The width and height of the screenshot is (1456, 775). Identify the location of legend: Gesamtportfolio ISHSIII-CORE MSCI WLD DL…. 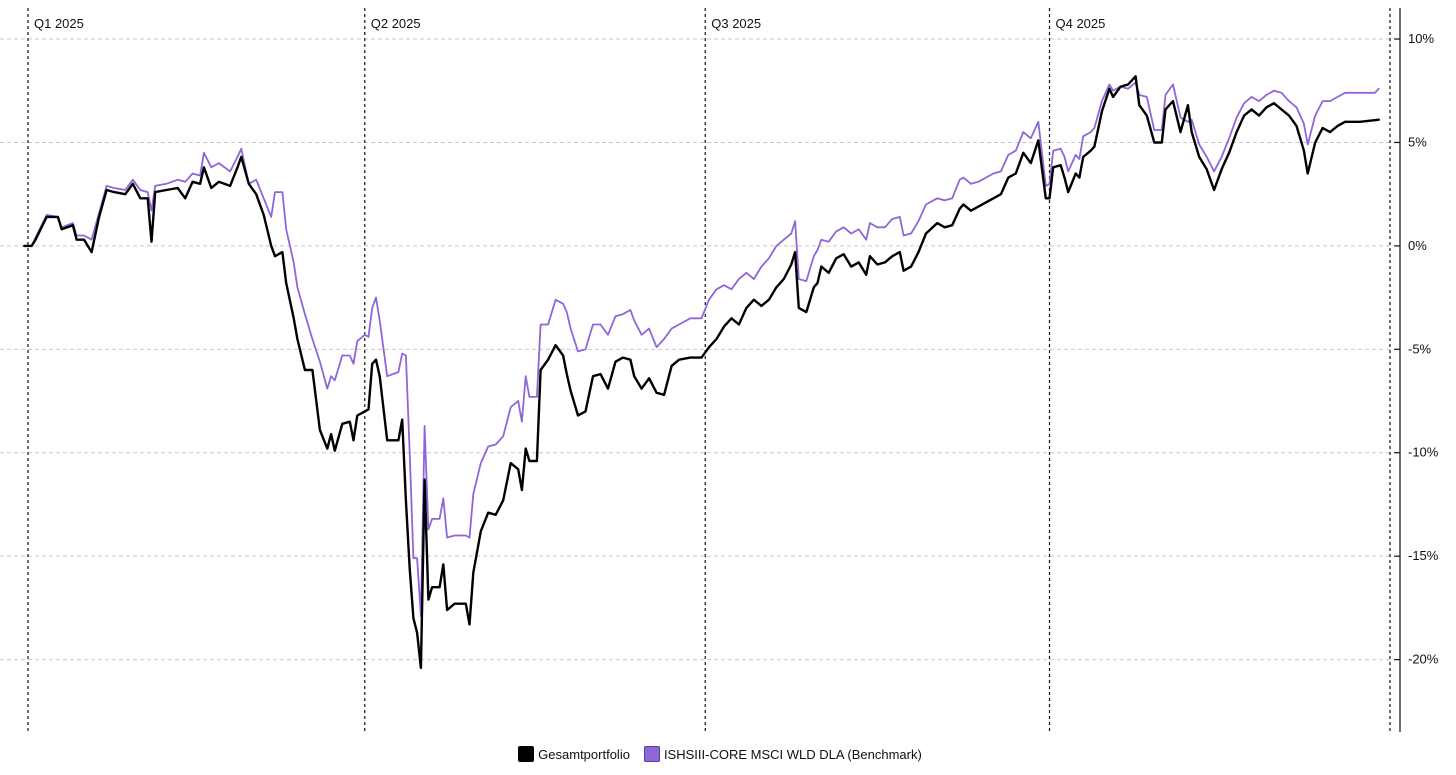
(720, 754).